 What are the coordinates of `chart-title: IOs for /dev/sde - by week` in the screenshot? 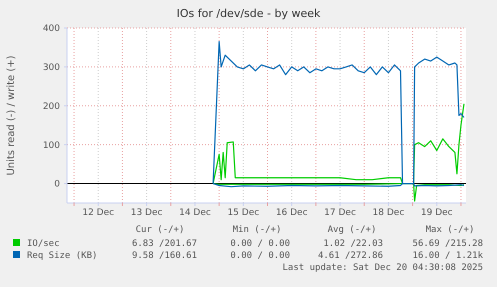 It's located at (249, 13).